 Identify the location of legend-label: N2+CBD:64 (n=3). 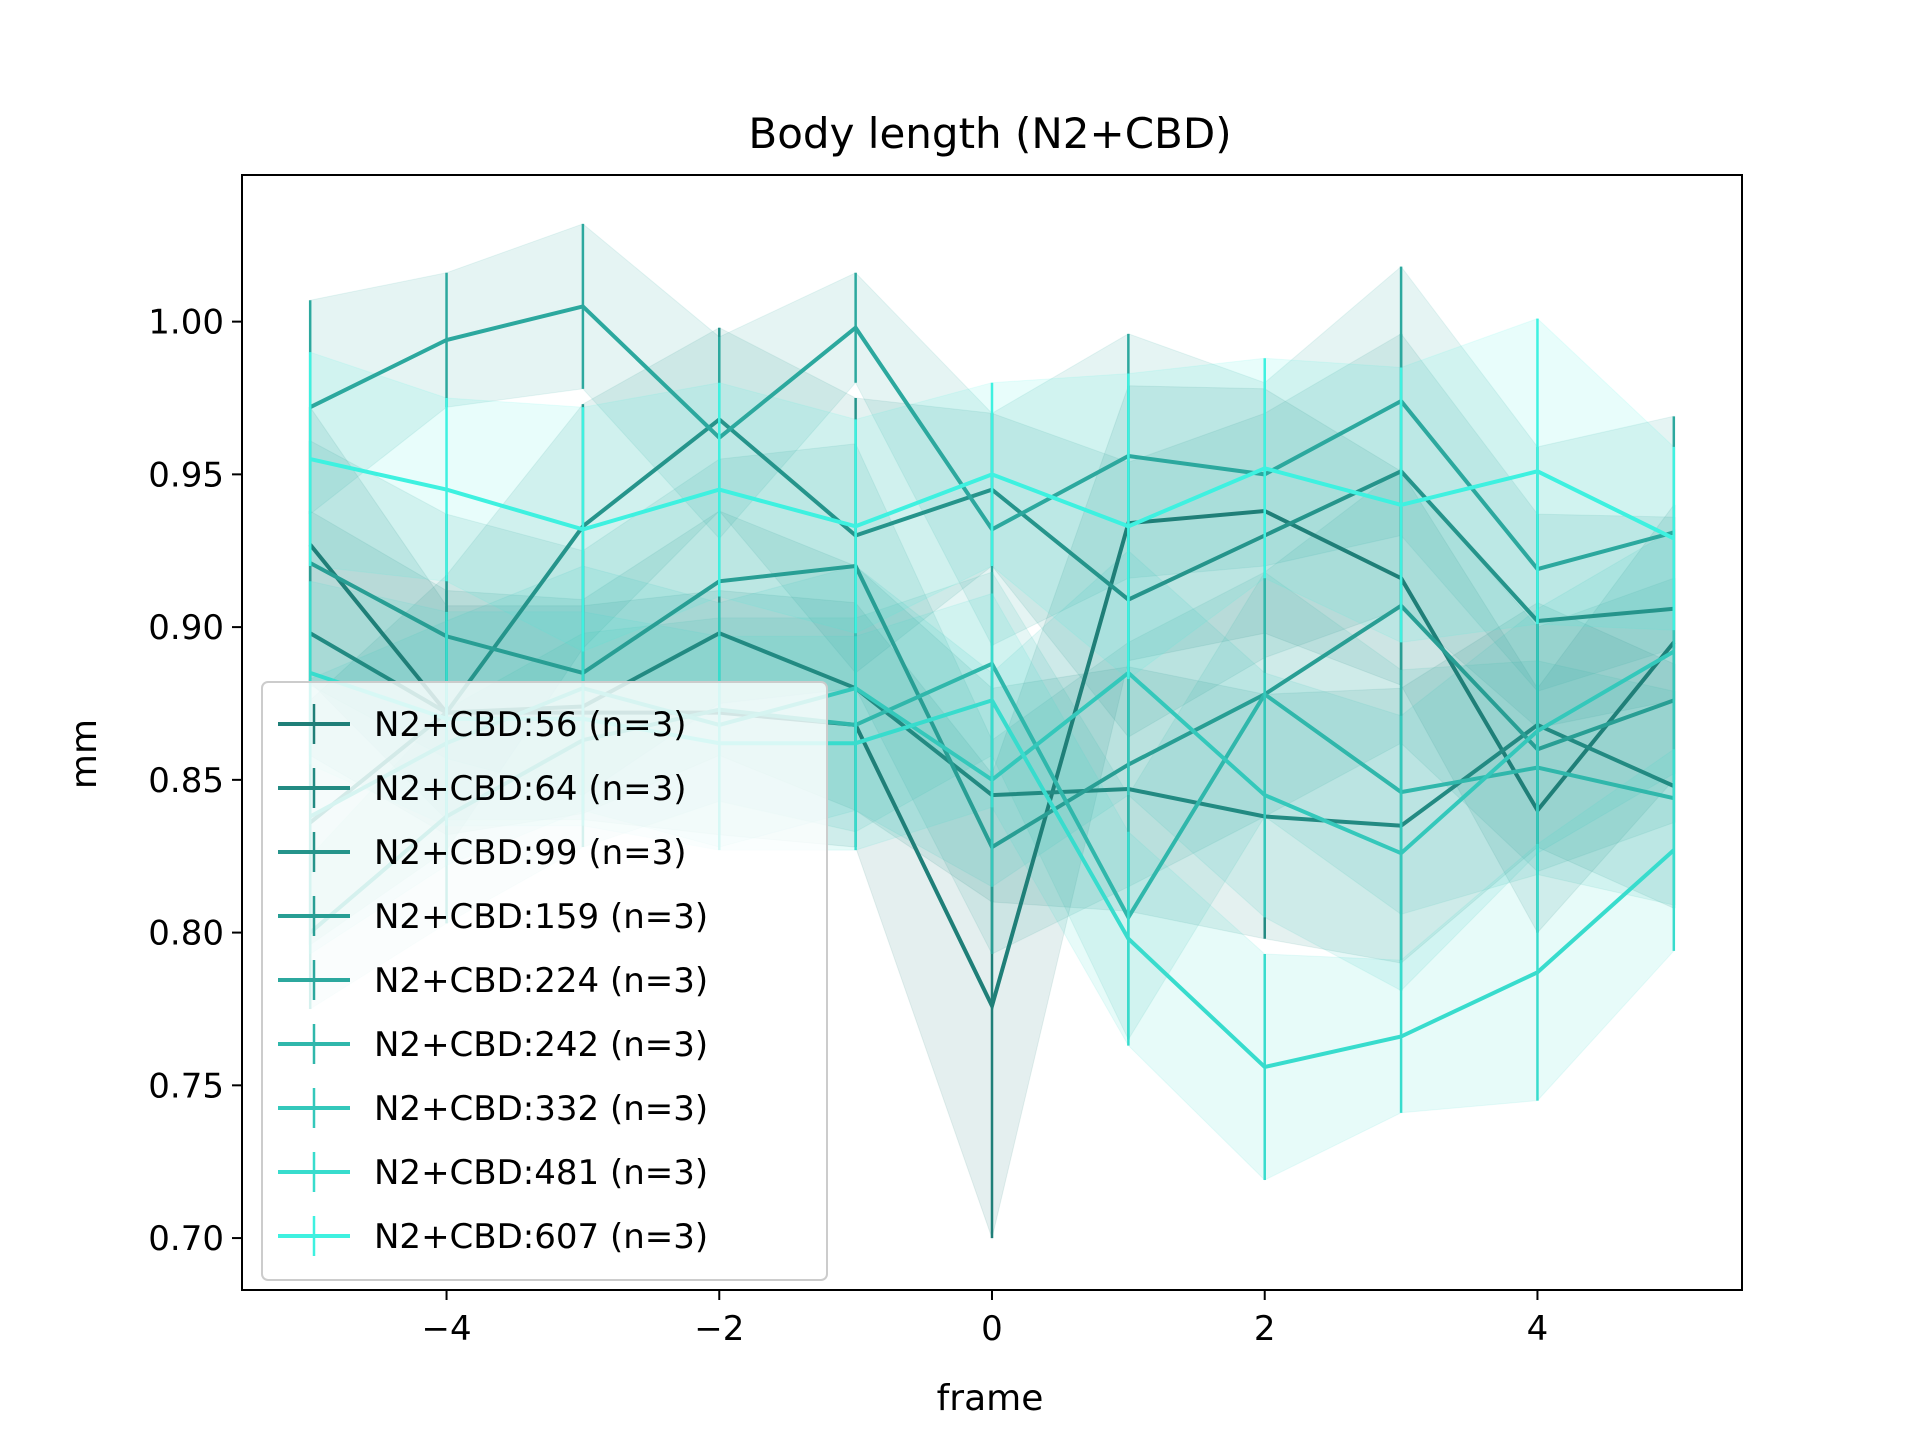
(530, 789).